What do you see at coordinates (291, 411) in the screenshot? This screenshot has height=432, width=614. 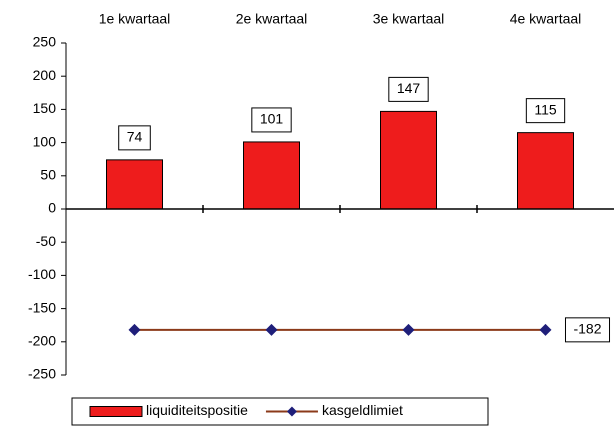 I see `legend-marker` at bounding box center [291, 411].